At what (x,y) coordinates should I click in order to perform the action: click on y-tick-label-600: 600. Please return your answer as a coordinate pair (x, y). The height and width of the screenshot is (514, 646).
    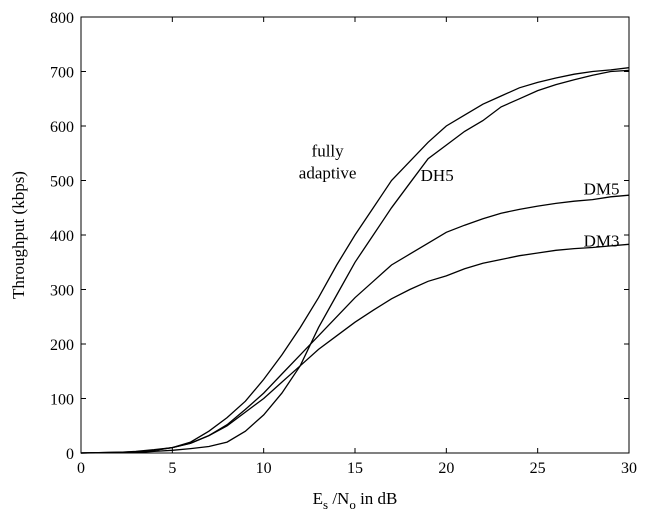
    Looking at the image, I should click on (62, 127).